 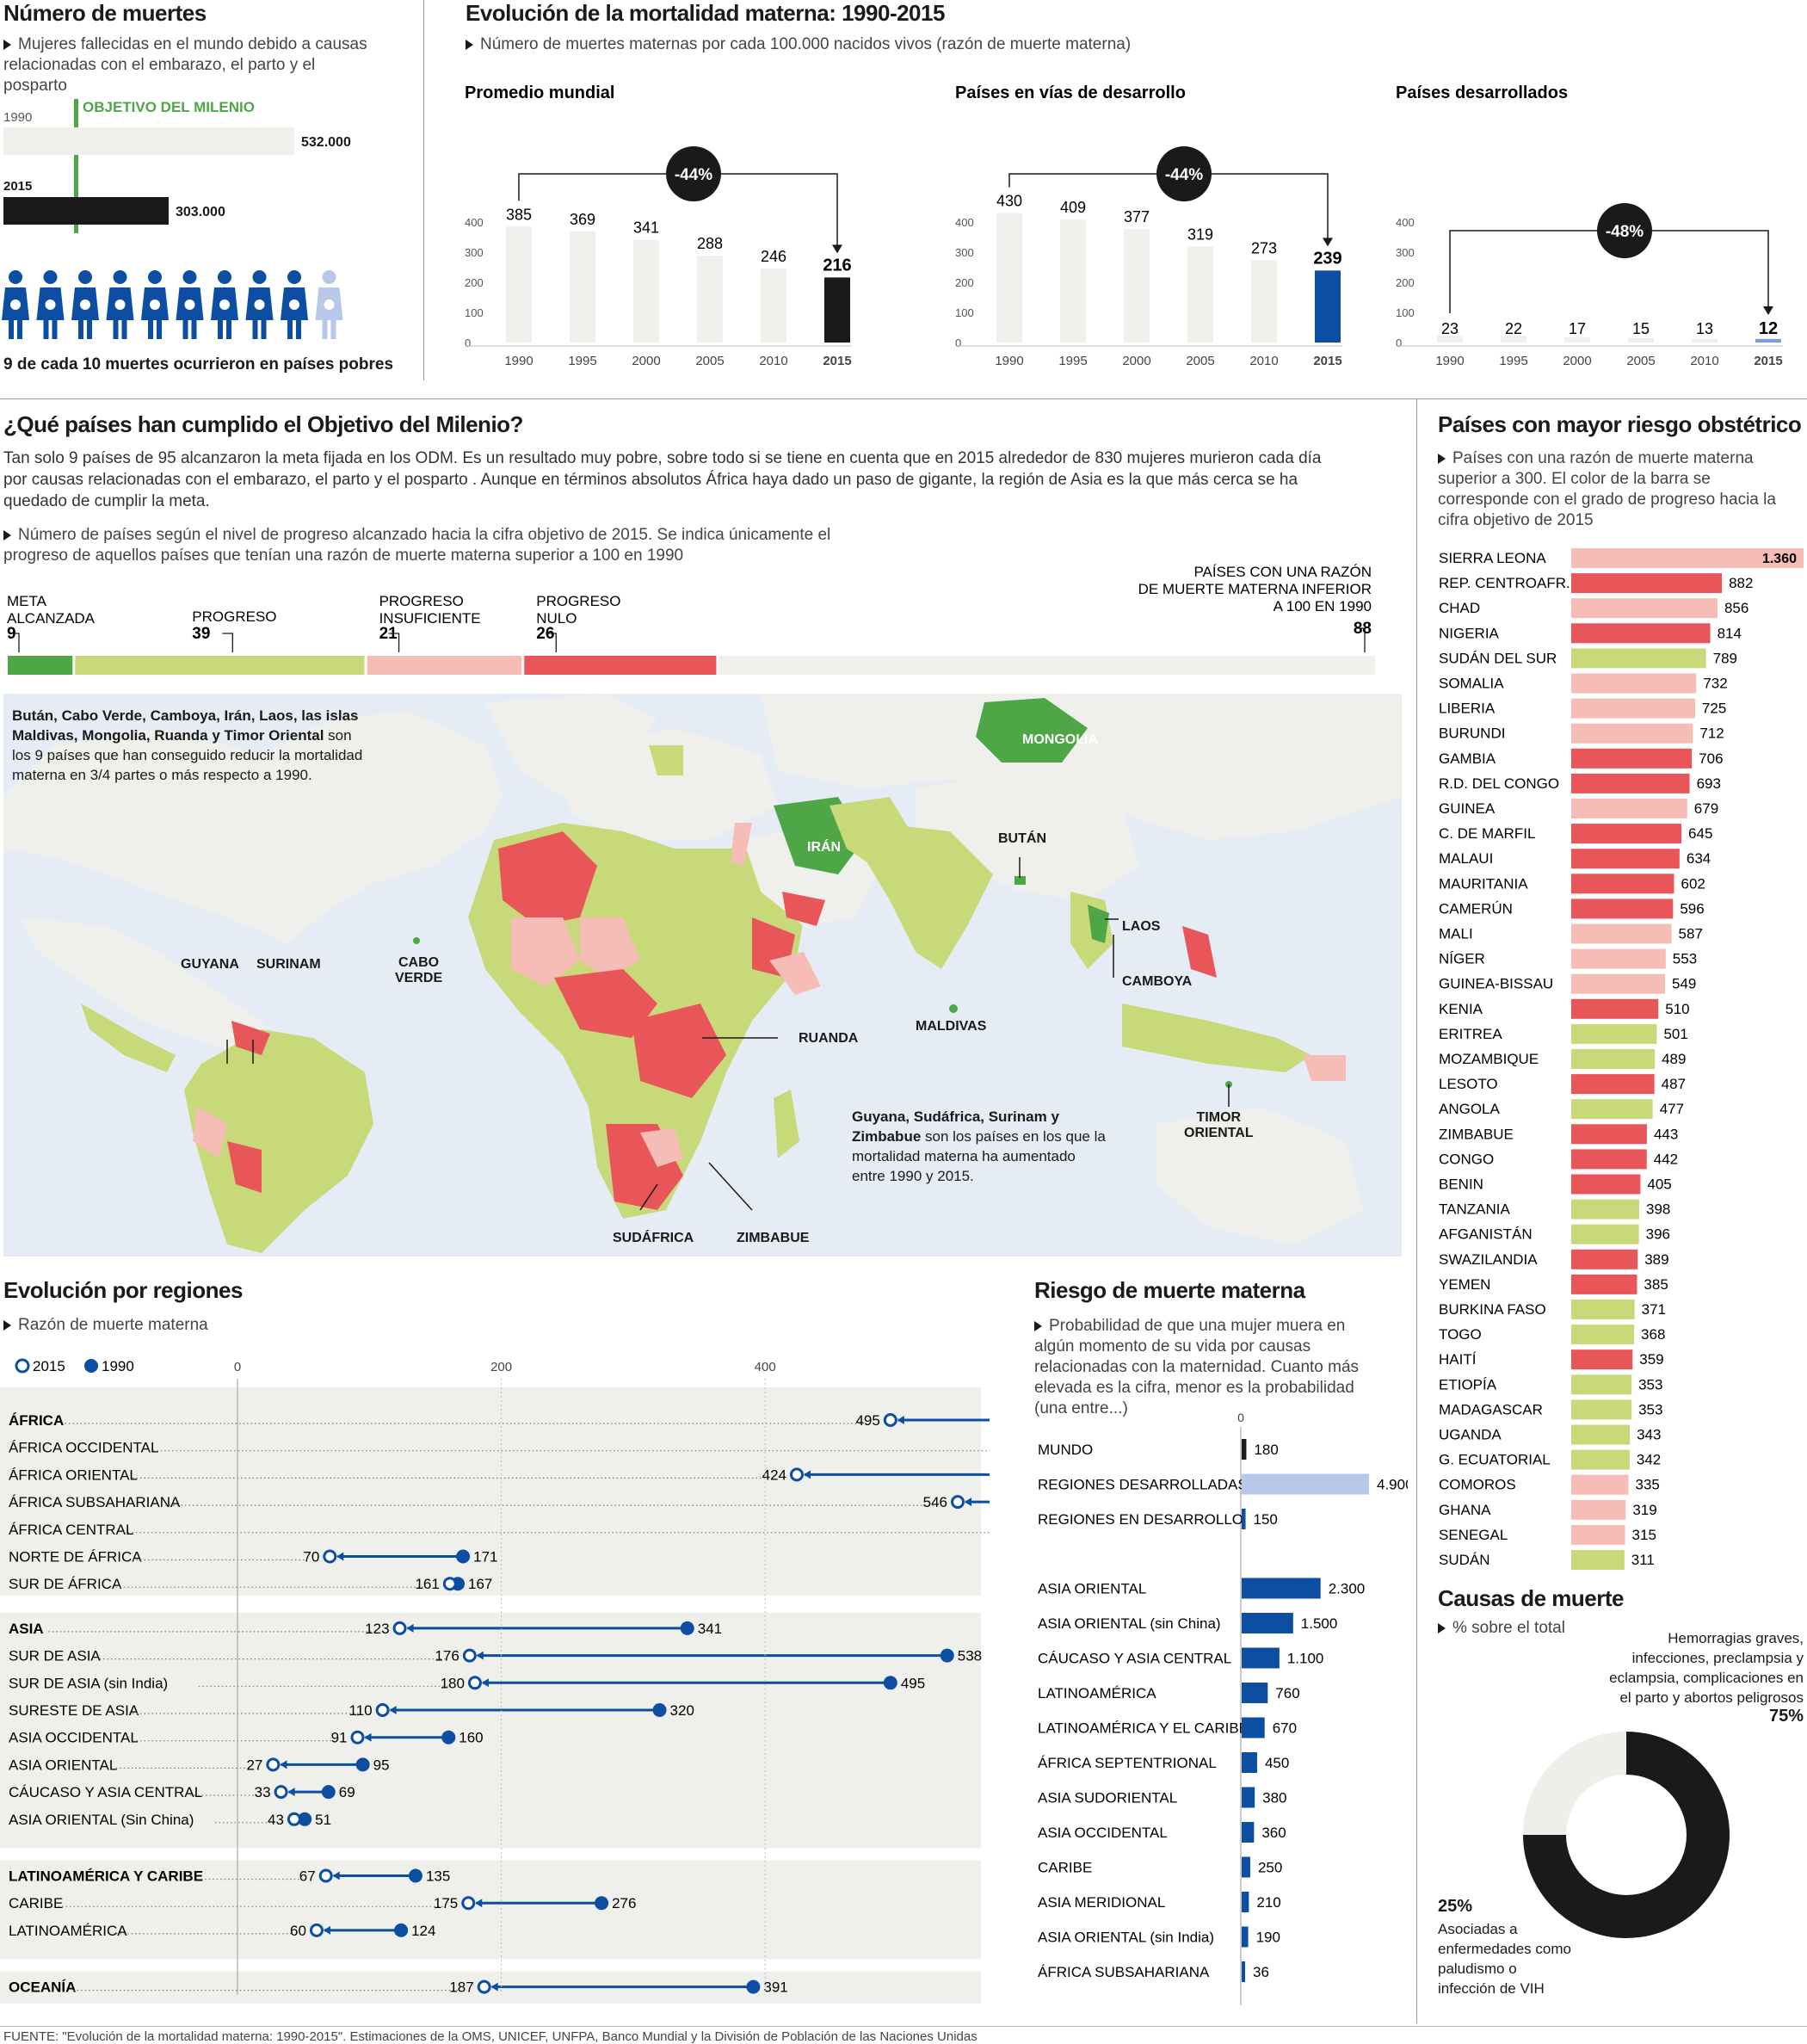 I want to click on region-label: ÁFRICA ORIENTAL, so click(x=73, y=1475).